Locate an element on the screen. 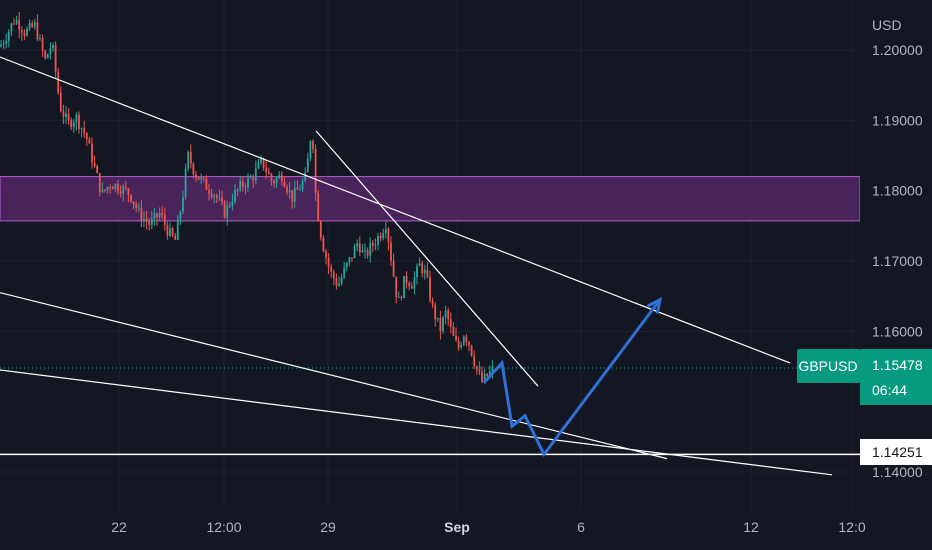 This screenshot has height=550, width=932. y-tick-label: 1.19000 is located at coordinates (897, 120).